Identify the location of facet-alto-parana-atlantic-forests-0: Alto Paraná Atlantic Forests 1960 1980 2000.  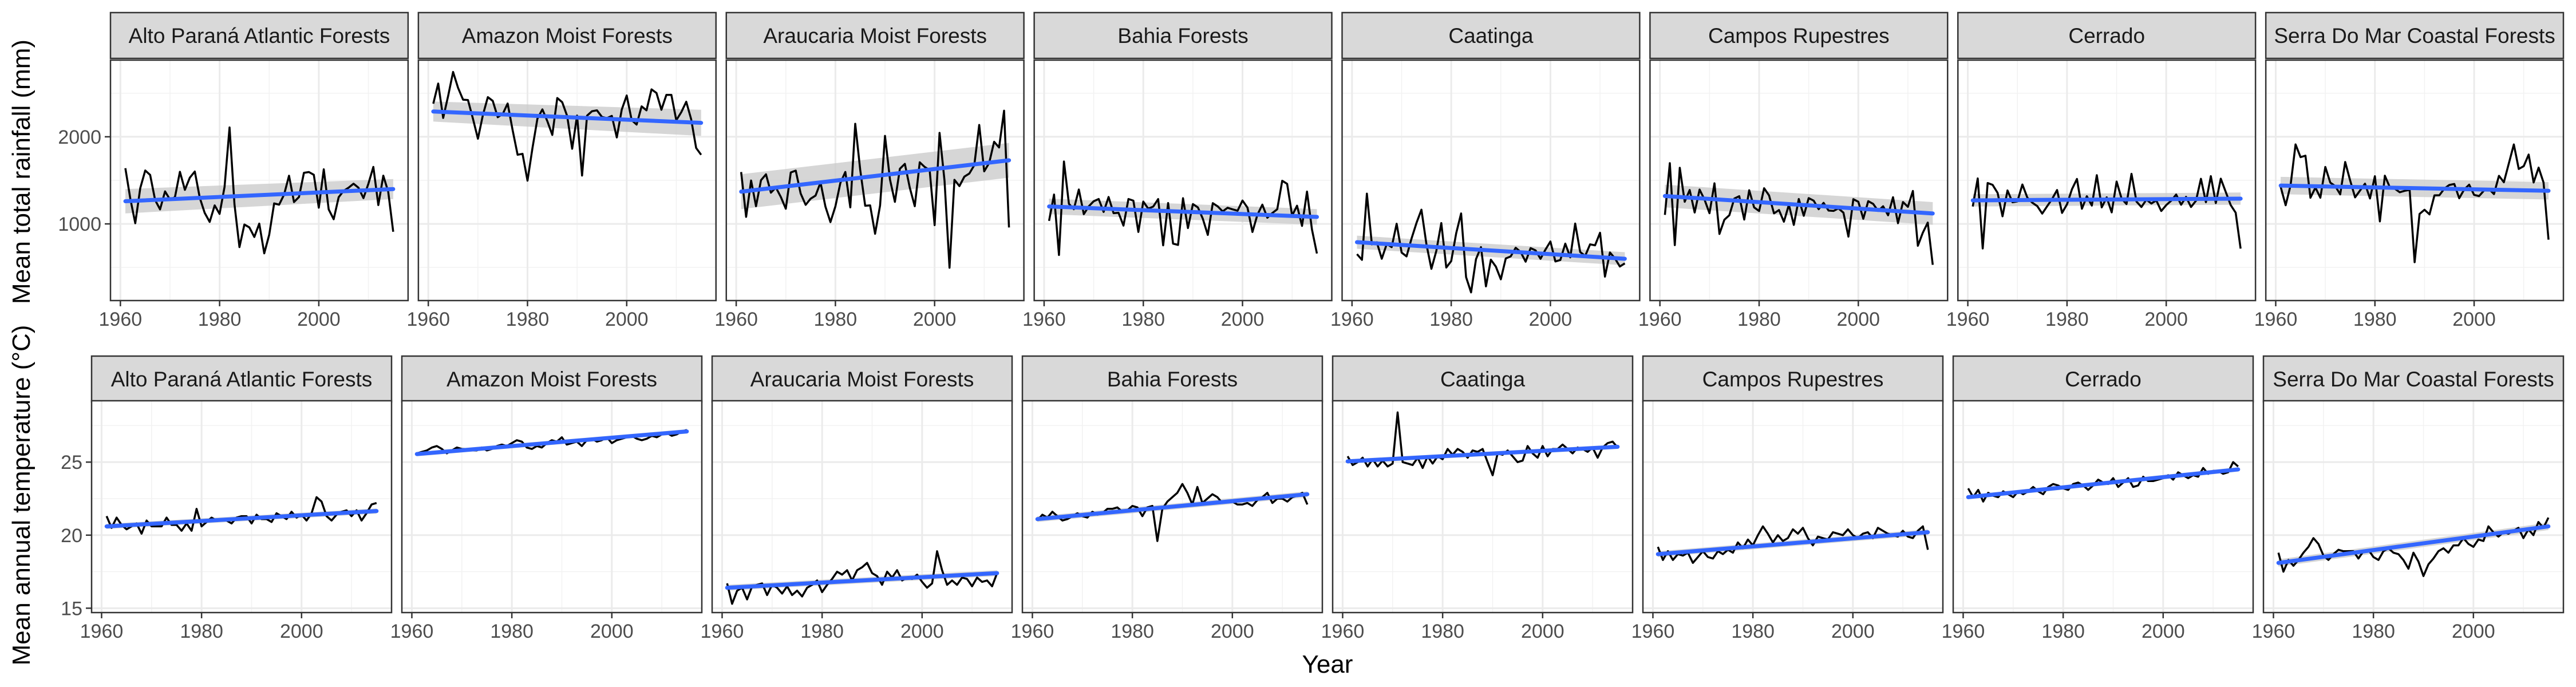
(254, 170).